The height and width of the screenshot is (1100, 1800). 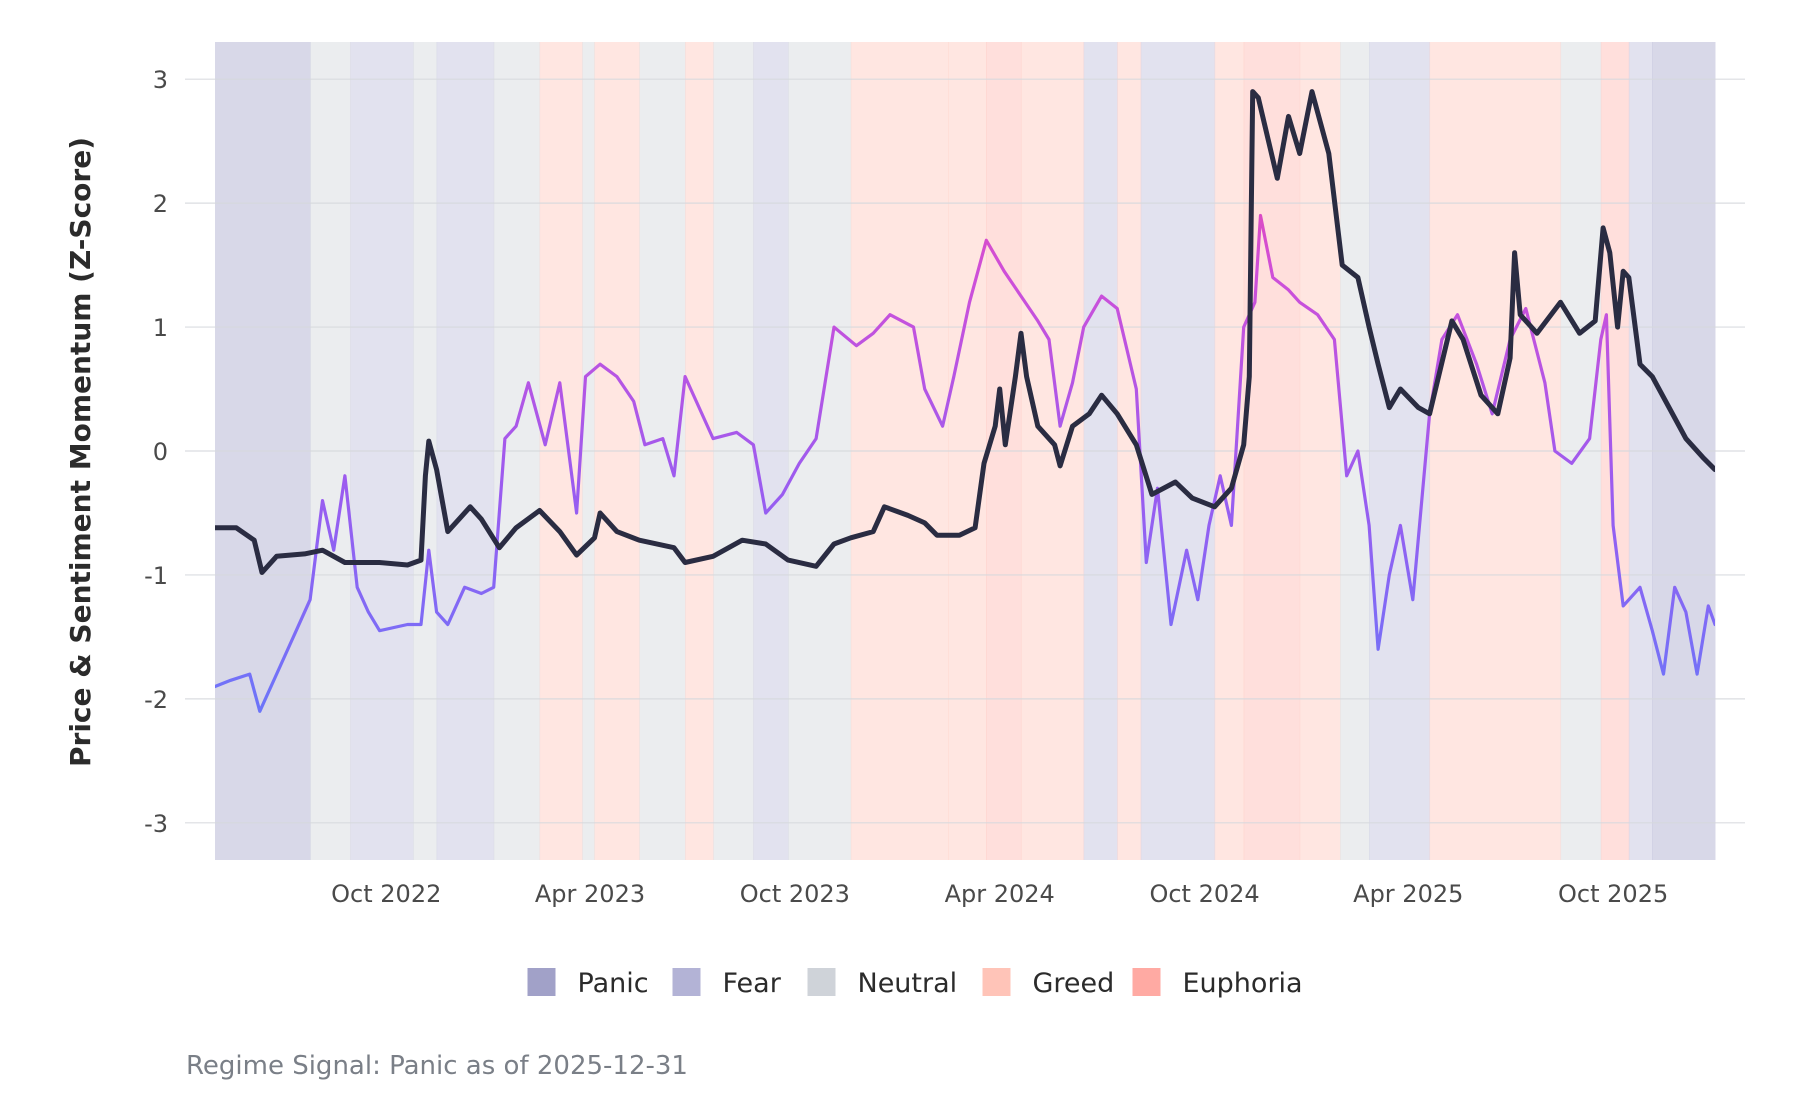 I want to click on y-axis-label: Price & Sentiment Momentum (Z-Score), so click(x=80, y=452).